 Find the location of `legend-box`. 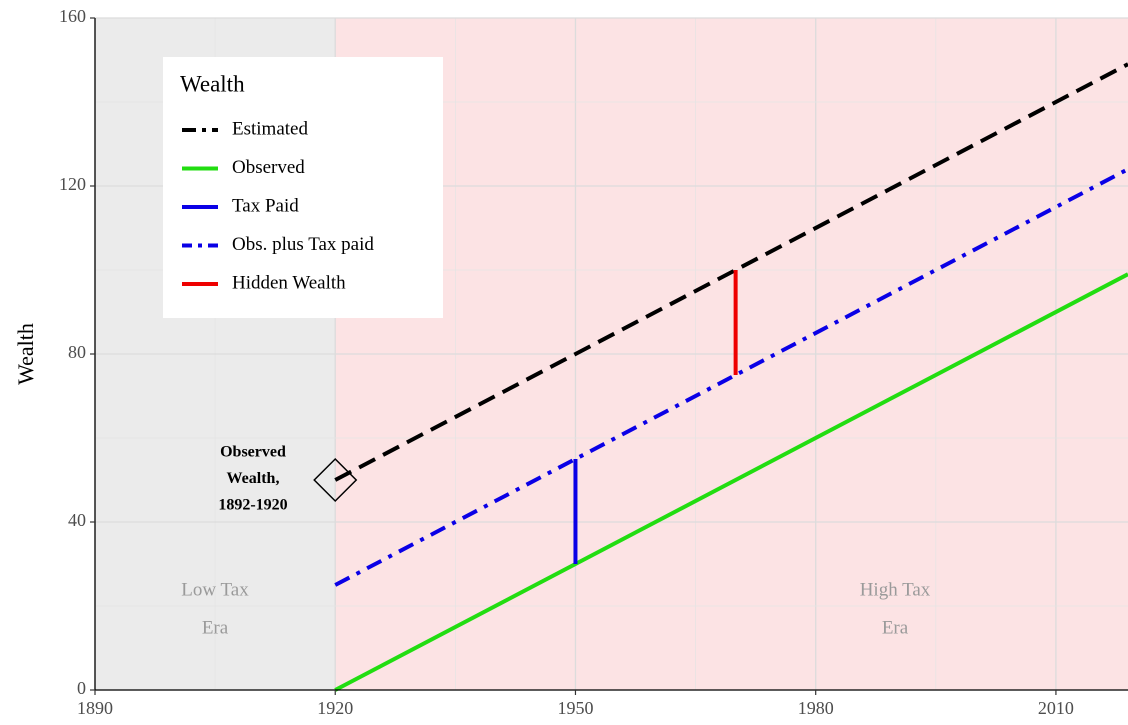

legend-box is located at coordinates (303, 187).